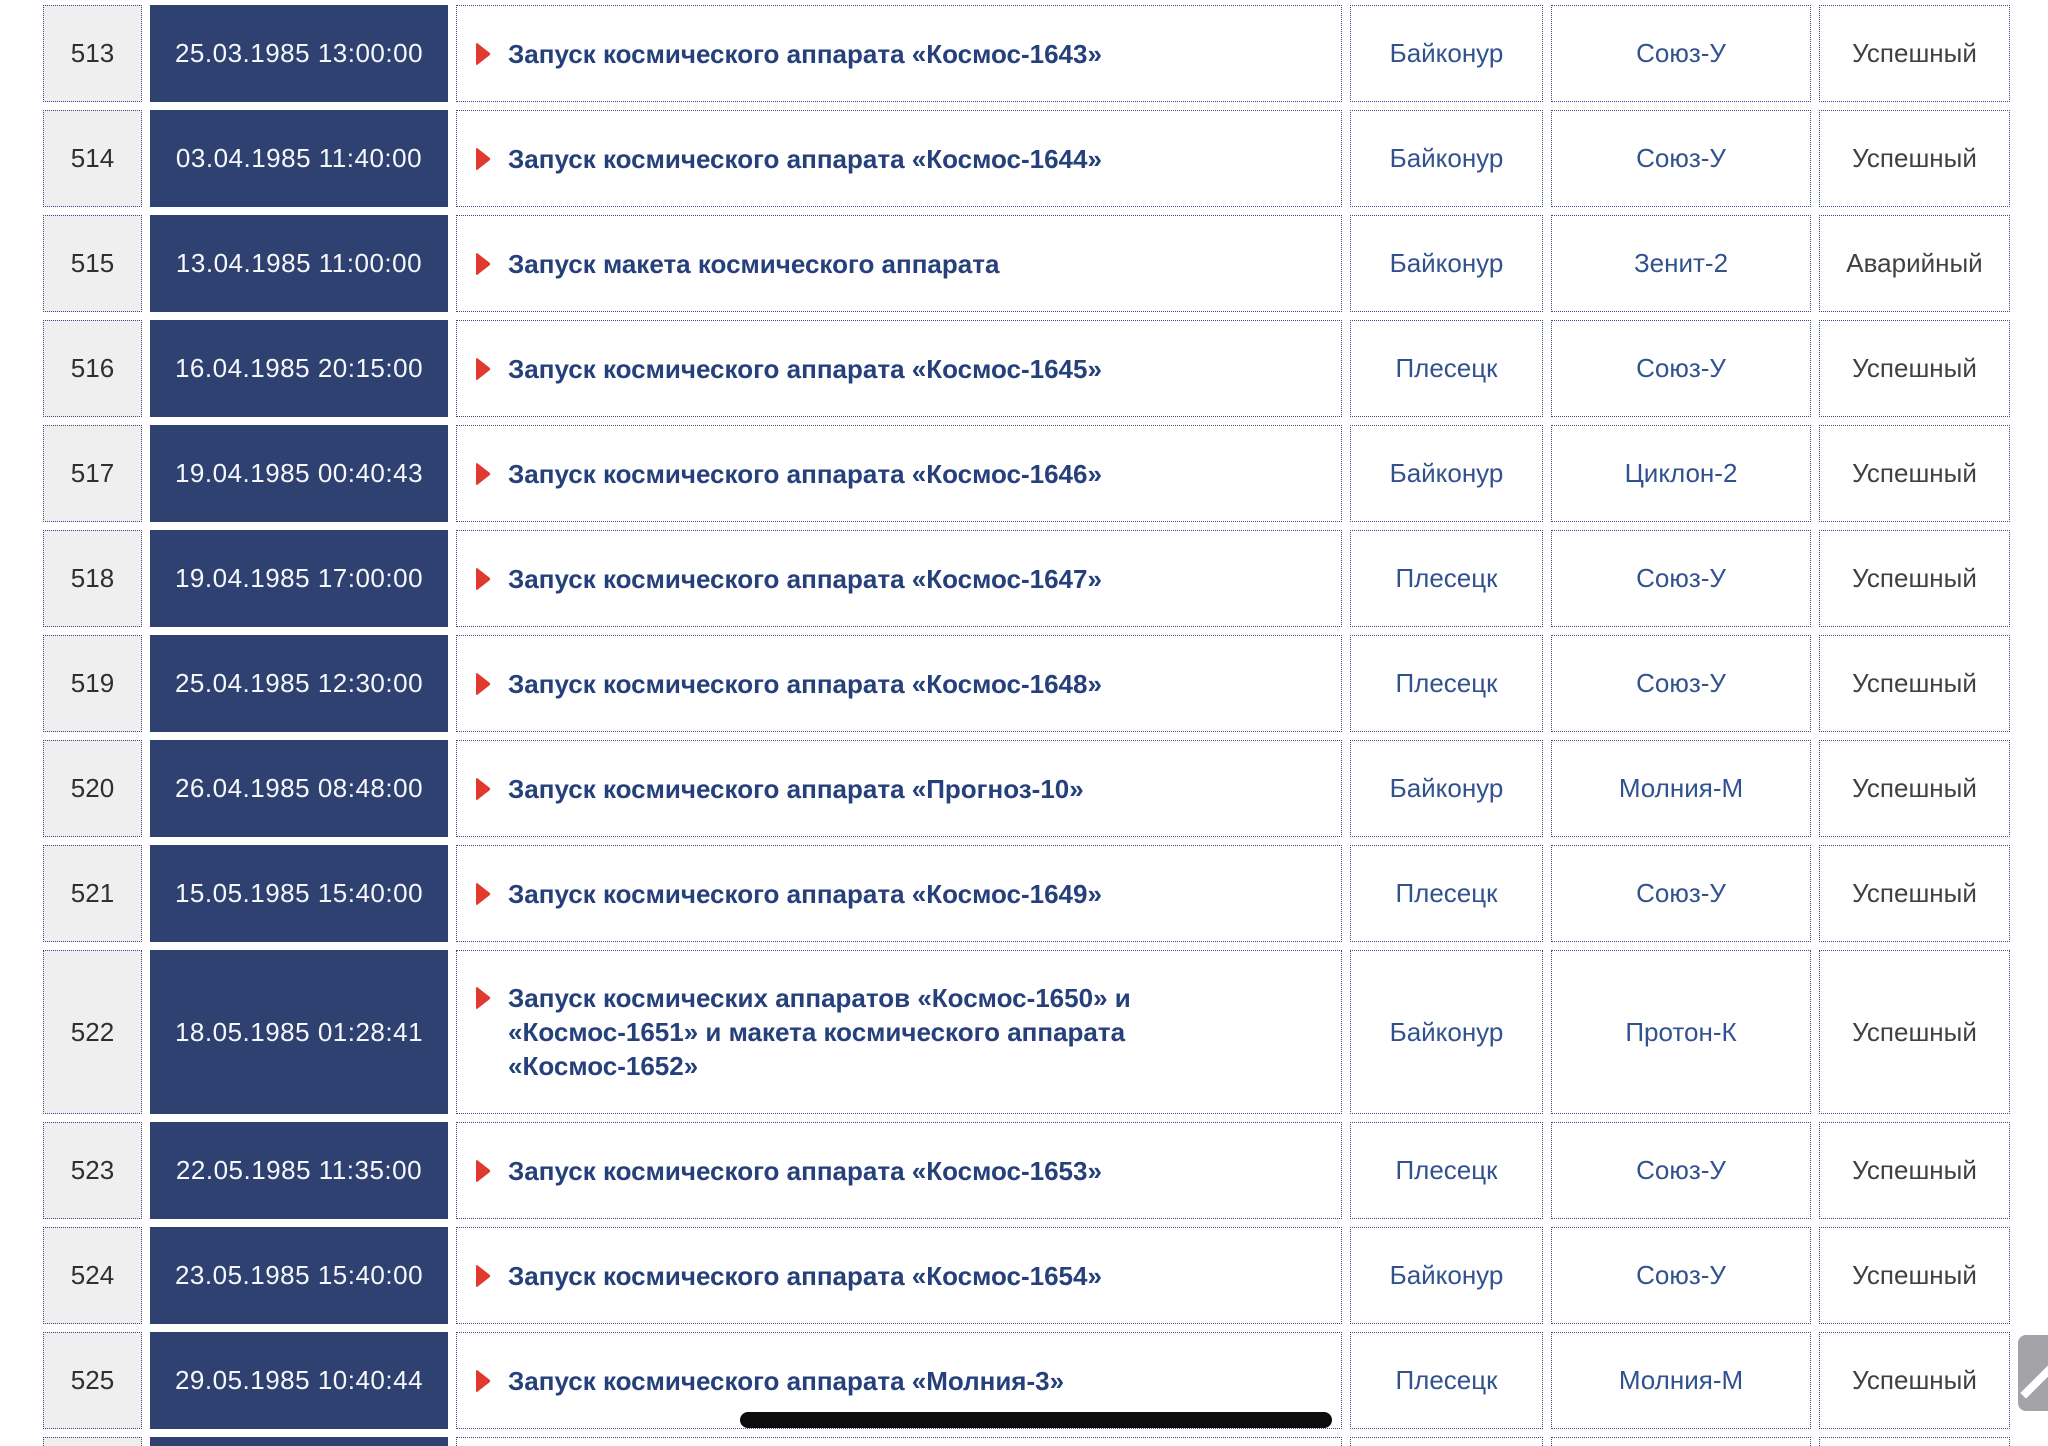 The height and width of the screenshot is (1446, 2048). What do you see at coordinates (299, 158) in the screenshot?
I see `row-datetime: 03.04.1985 11:40:00` at bounding box center [299, 158].